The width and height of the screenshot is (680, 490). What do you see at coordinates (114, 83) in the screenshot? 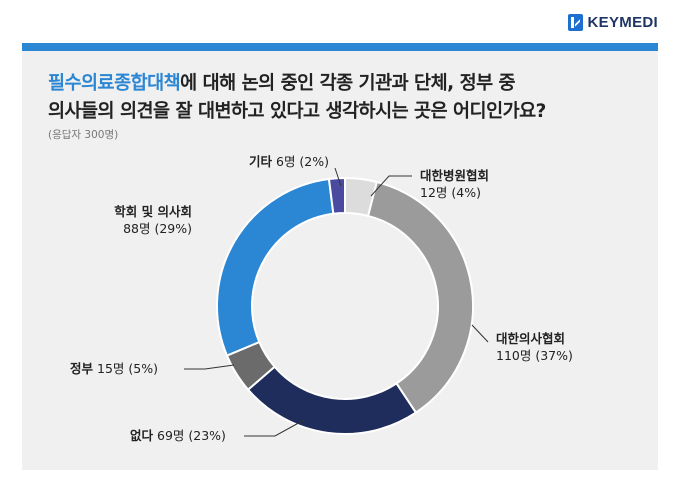
I see `title-highlight: 필수의료종합대책` at bounding box center [114, 83].